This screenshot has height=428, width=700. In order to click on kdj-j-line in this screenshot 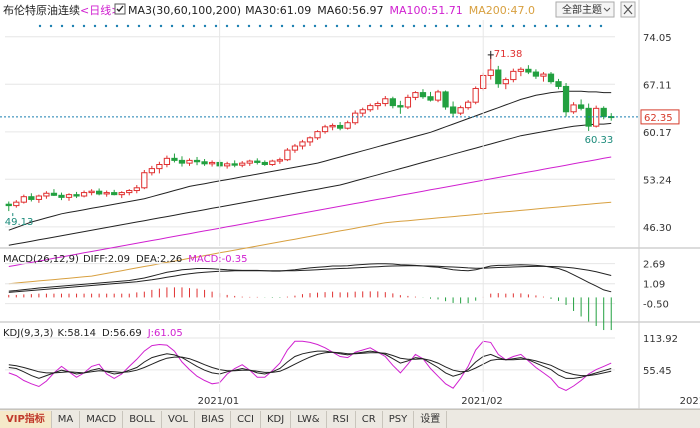, I will do `click(310, 365)`.